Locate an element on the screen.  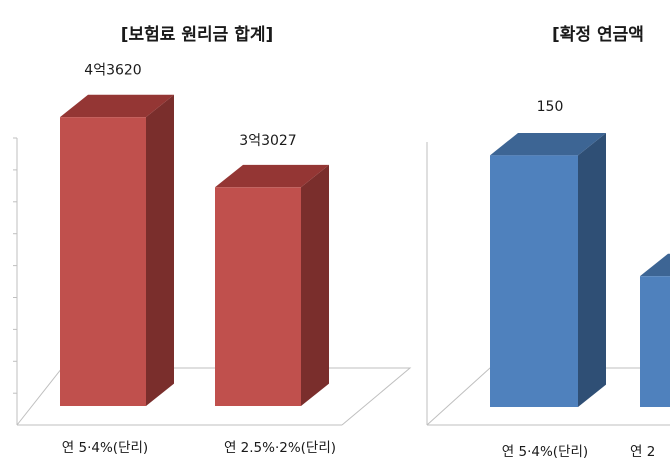
chart2-bar-2-front is located at coordinates (655, 341).